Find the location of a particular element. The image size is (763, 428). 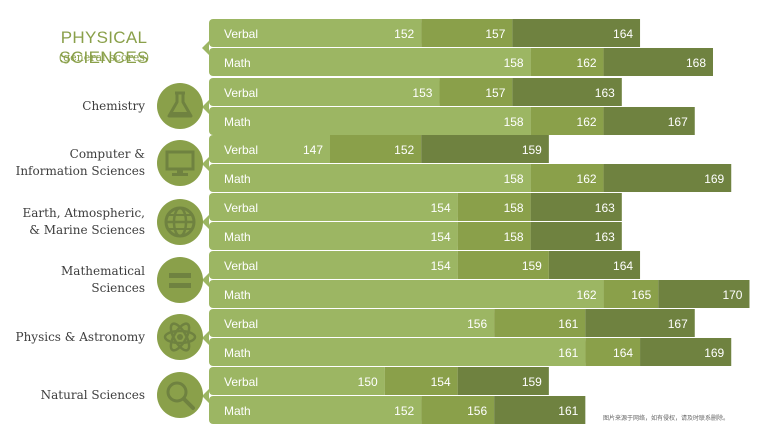

data-label: 167 is located at coordinates (678, 122).